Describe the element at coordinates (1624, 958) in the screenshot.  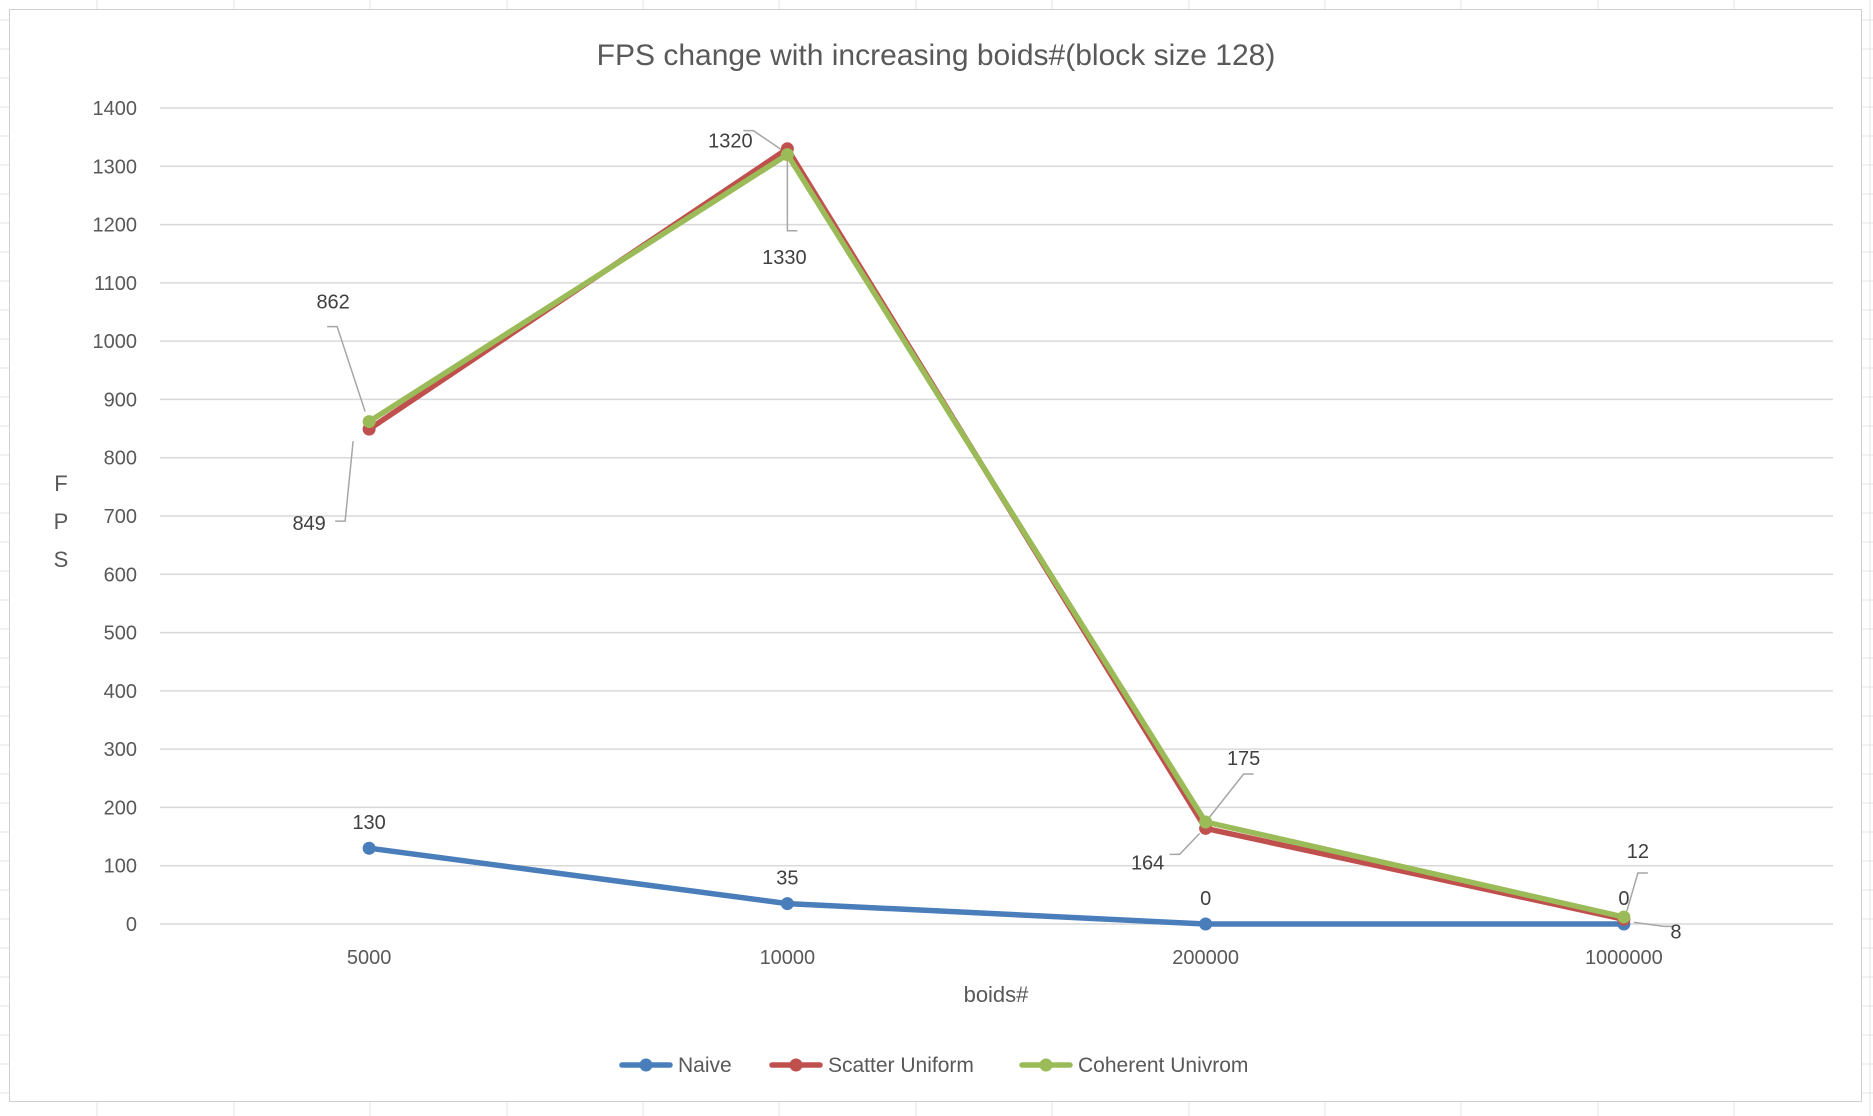
I see `x-tick-label: 1000000` at that location.